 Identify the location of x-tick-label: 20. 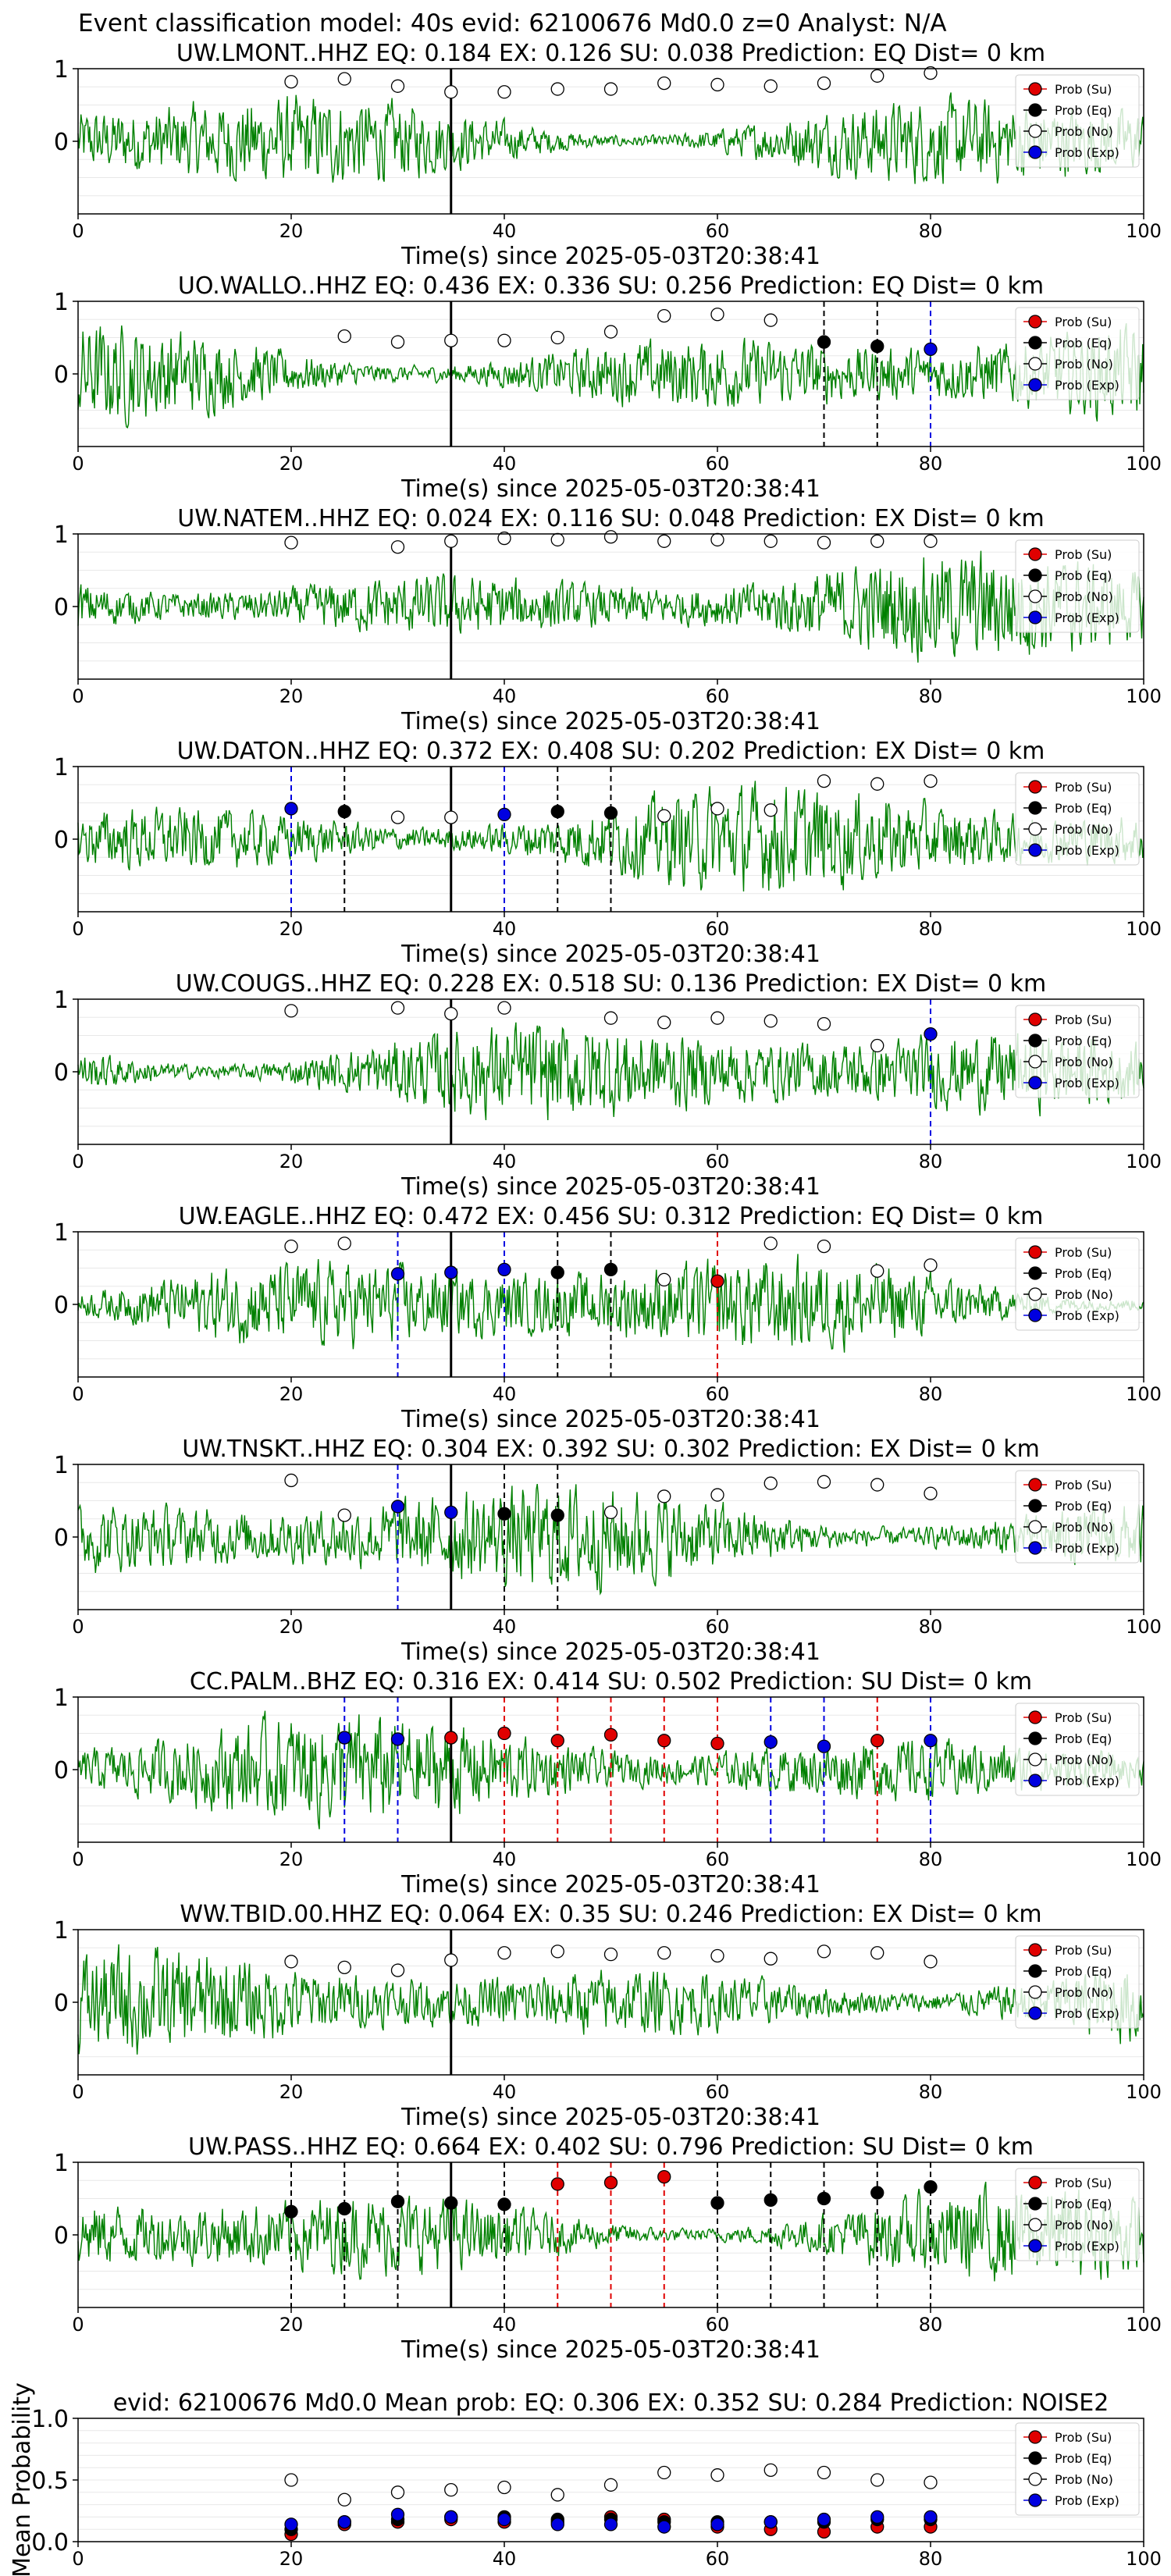
(291, 1859).